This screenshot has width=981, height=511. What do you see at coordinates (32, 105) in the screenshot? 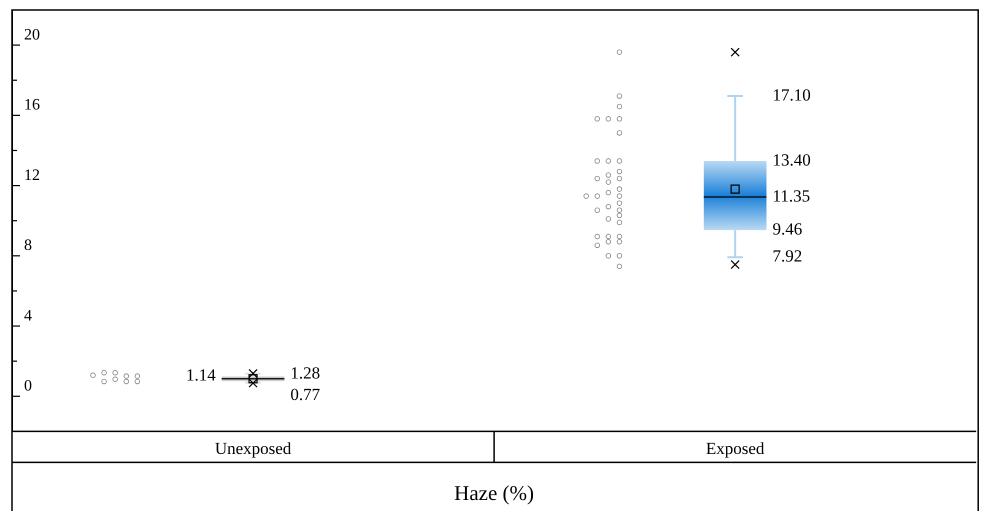
I see `y-tick-label: 16` at bounding box center [32, 105].